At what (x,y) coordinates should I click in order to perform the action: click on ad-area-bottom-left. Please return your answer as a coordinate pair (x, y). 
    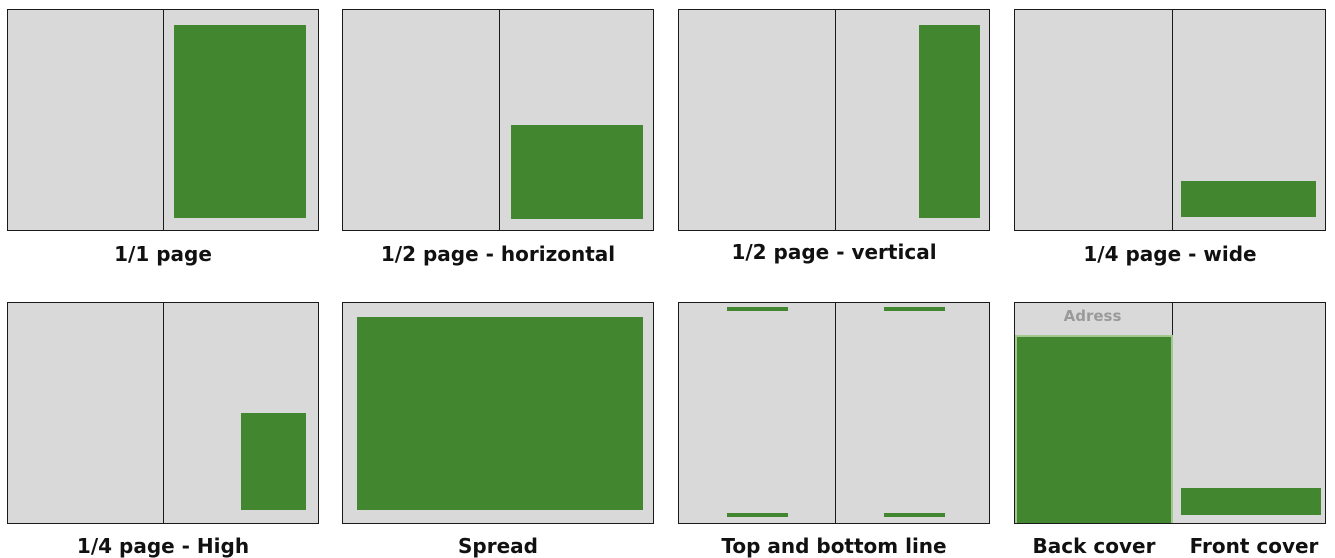
    Looking at the image, I should click on (757, 515).